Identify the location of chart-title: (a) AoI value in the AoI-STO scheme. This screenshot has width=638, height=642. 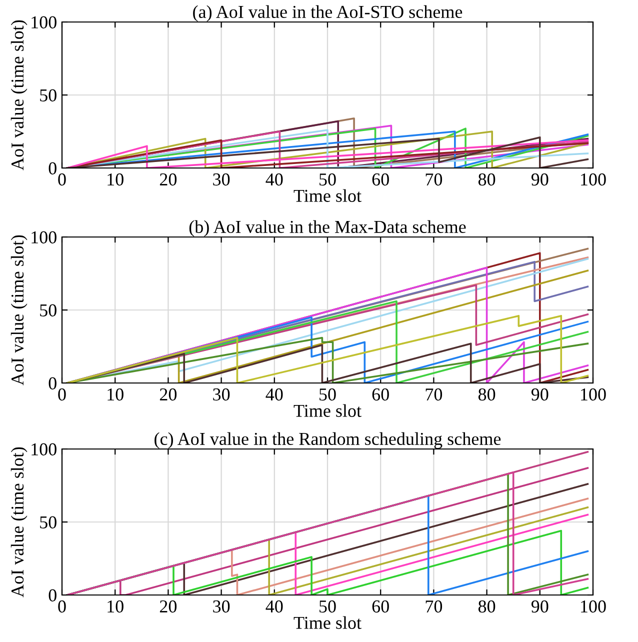
(327, 13).